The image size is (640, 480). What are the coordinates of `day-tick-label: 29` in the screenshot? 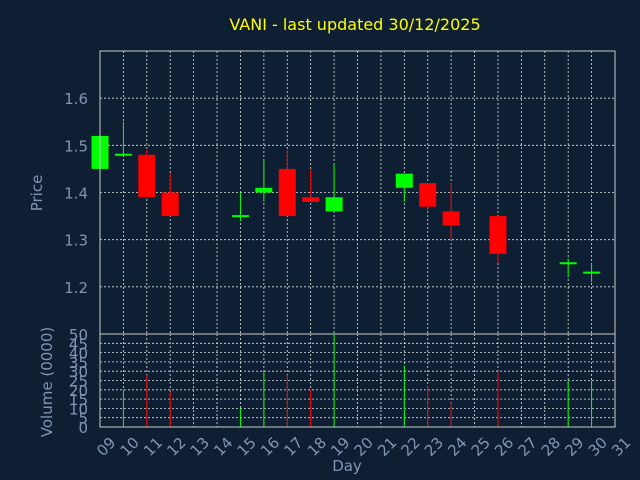 It's located at (574, 447).